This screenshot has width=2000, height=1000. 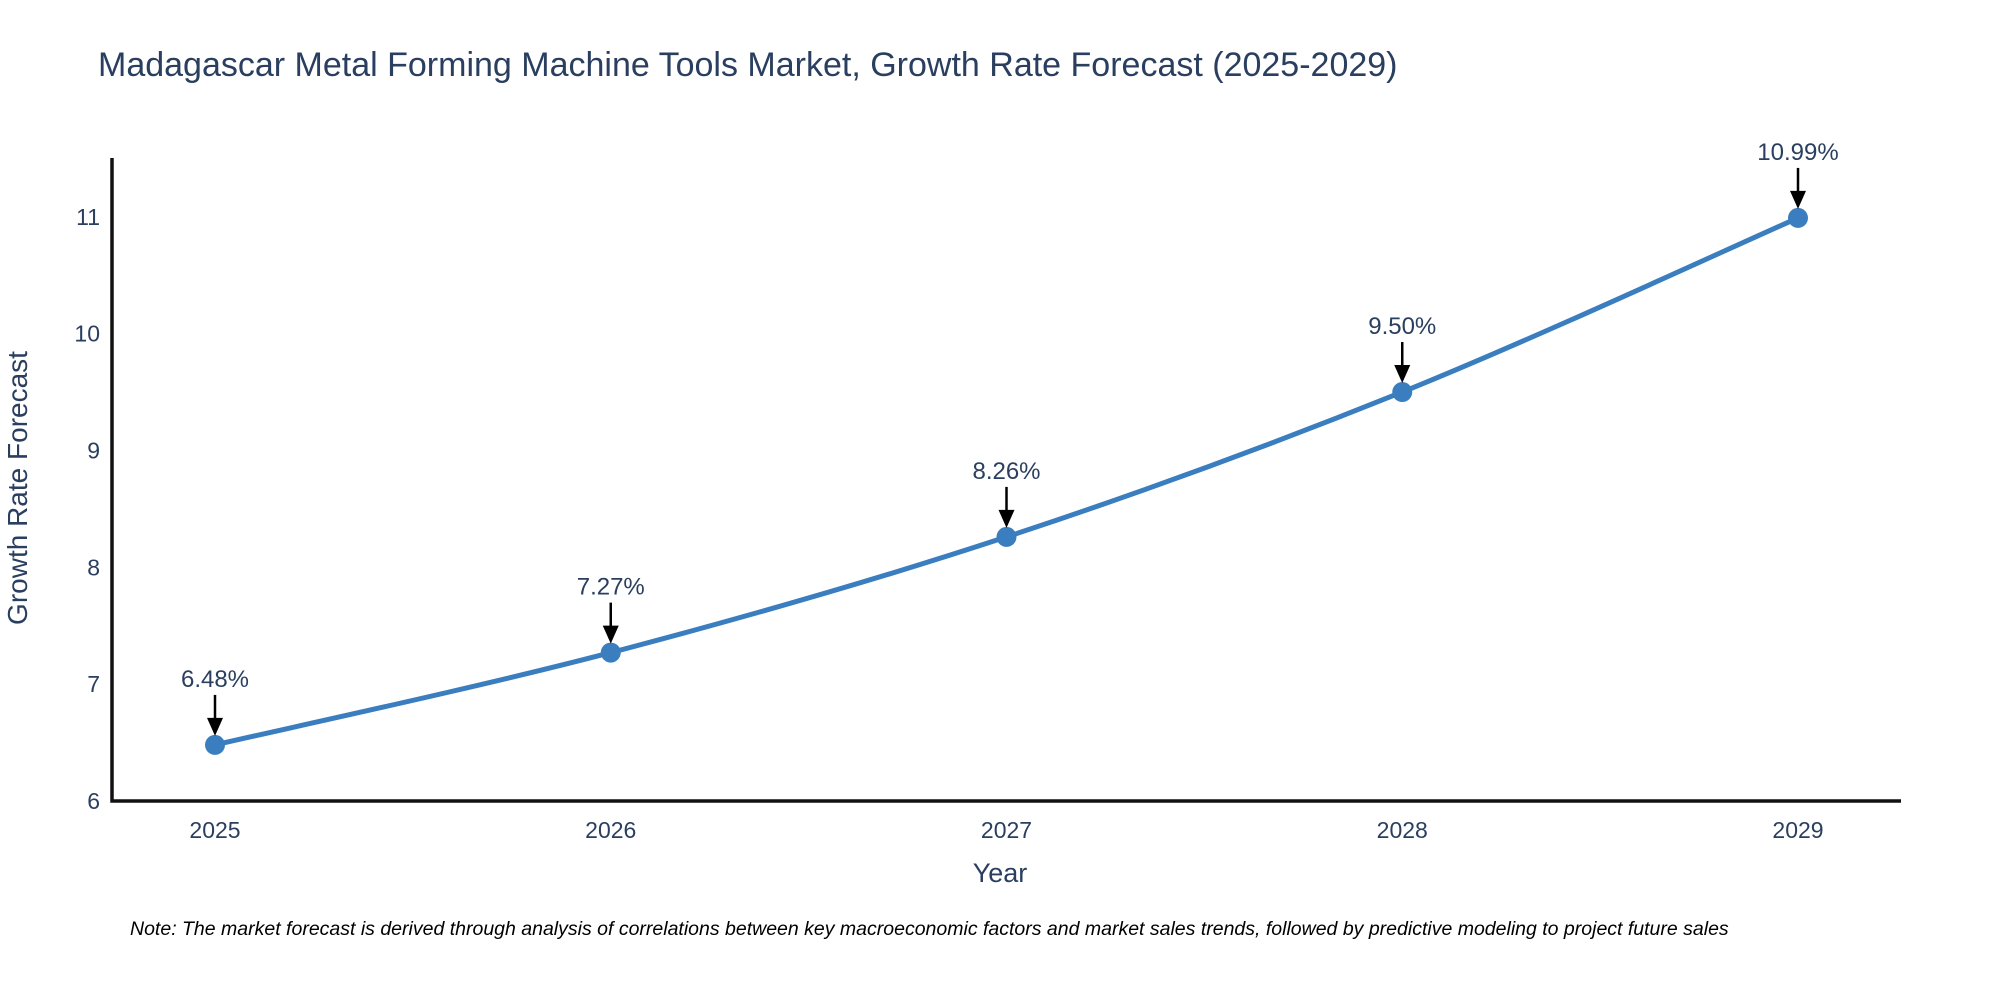 I want to click on x-axis-title: Year, so click(x=1000, y=873).